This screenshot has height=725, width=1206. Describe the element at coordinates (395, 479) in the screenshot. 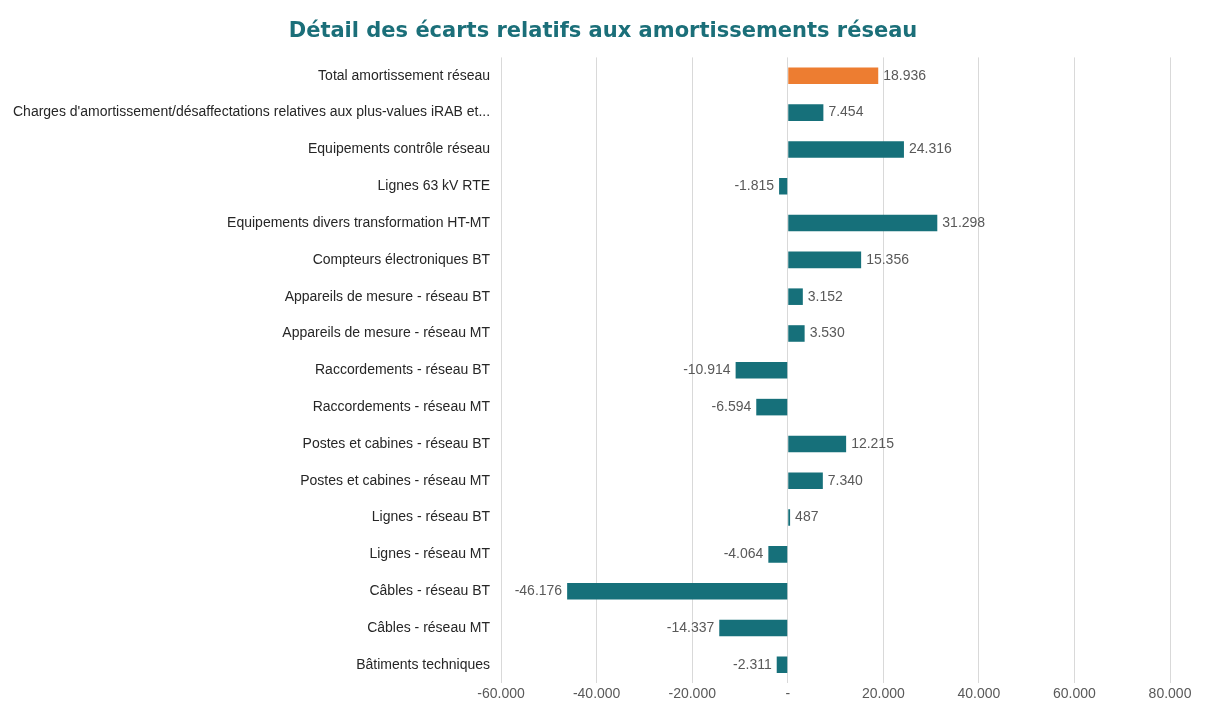

I see `y-tick-label: Postes et cabines - réseau MT` at that location.